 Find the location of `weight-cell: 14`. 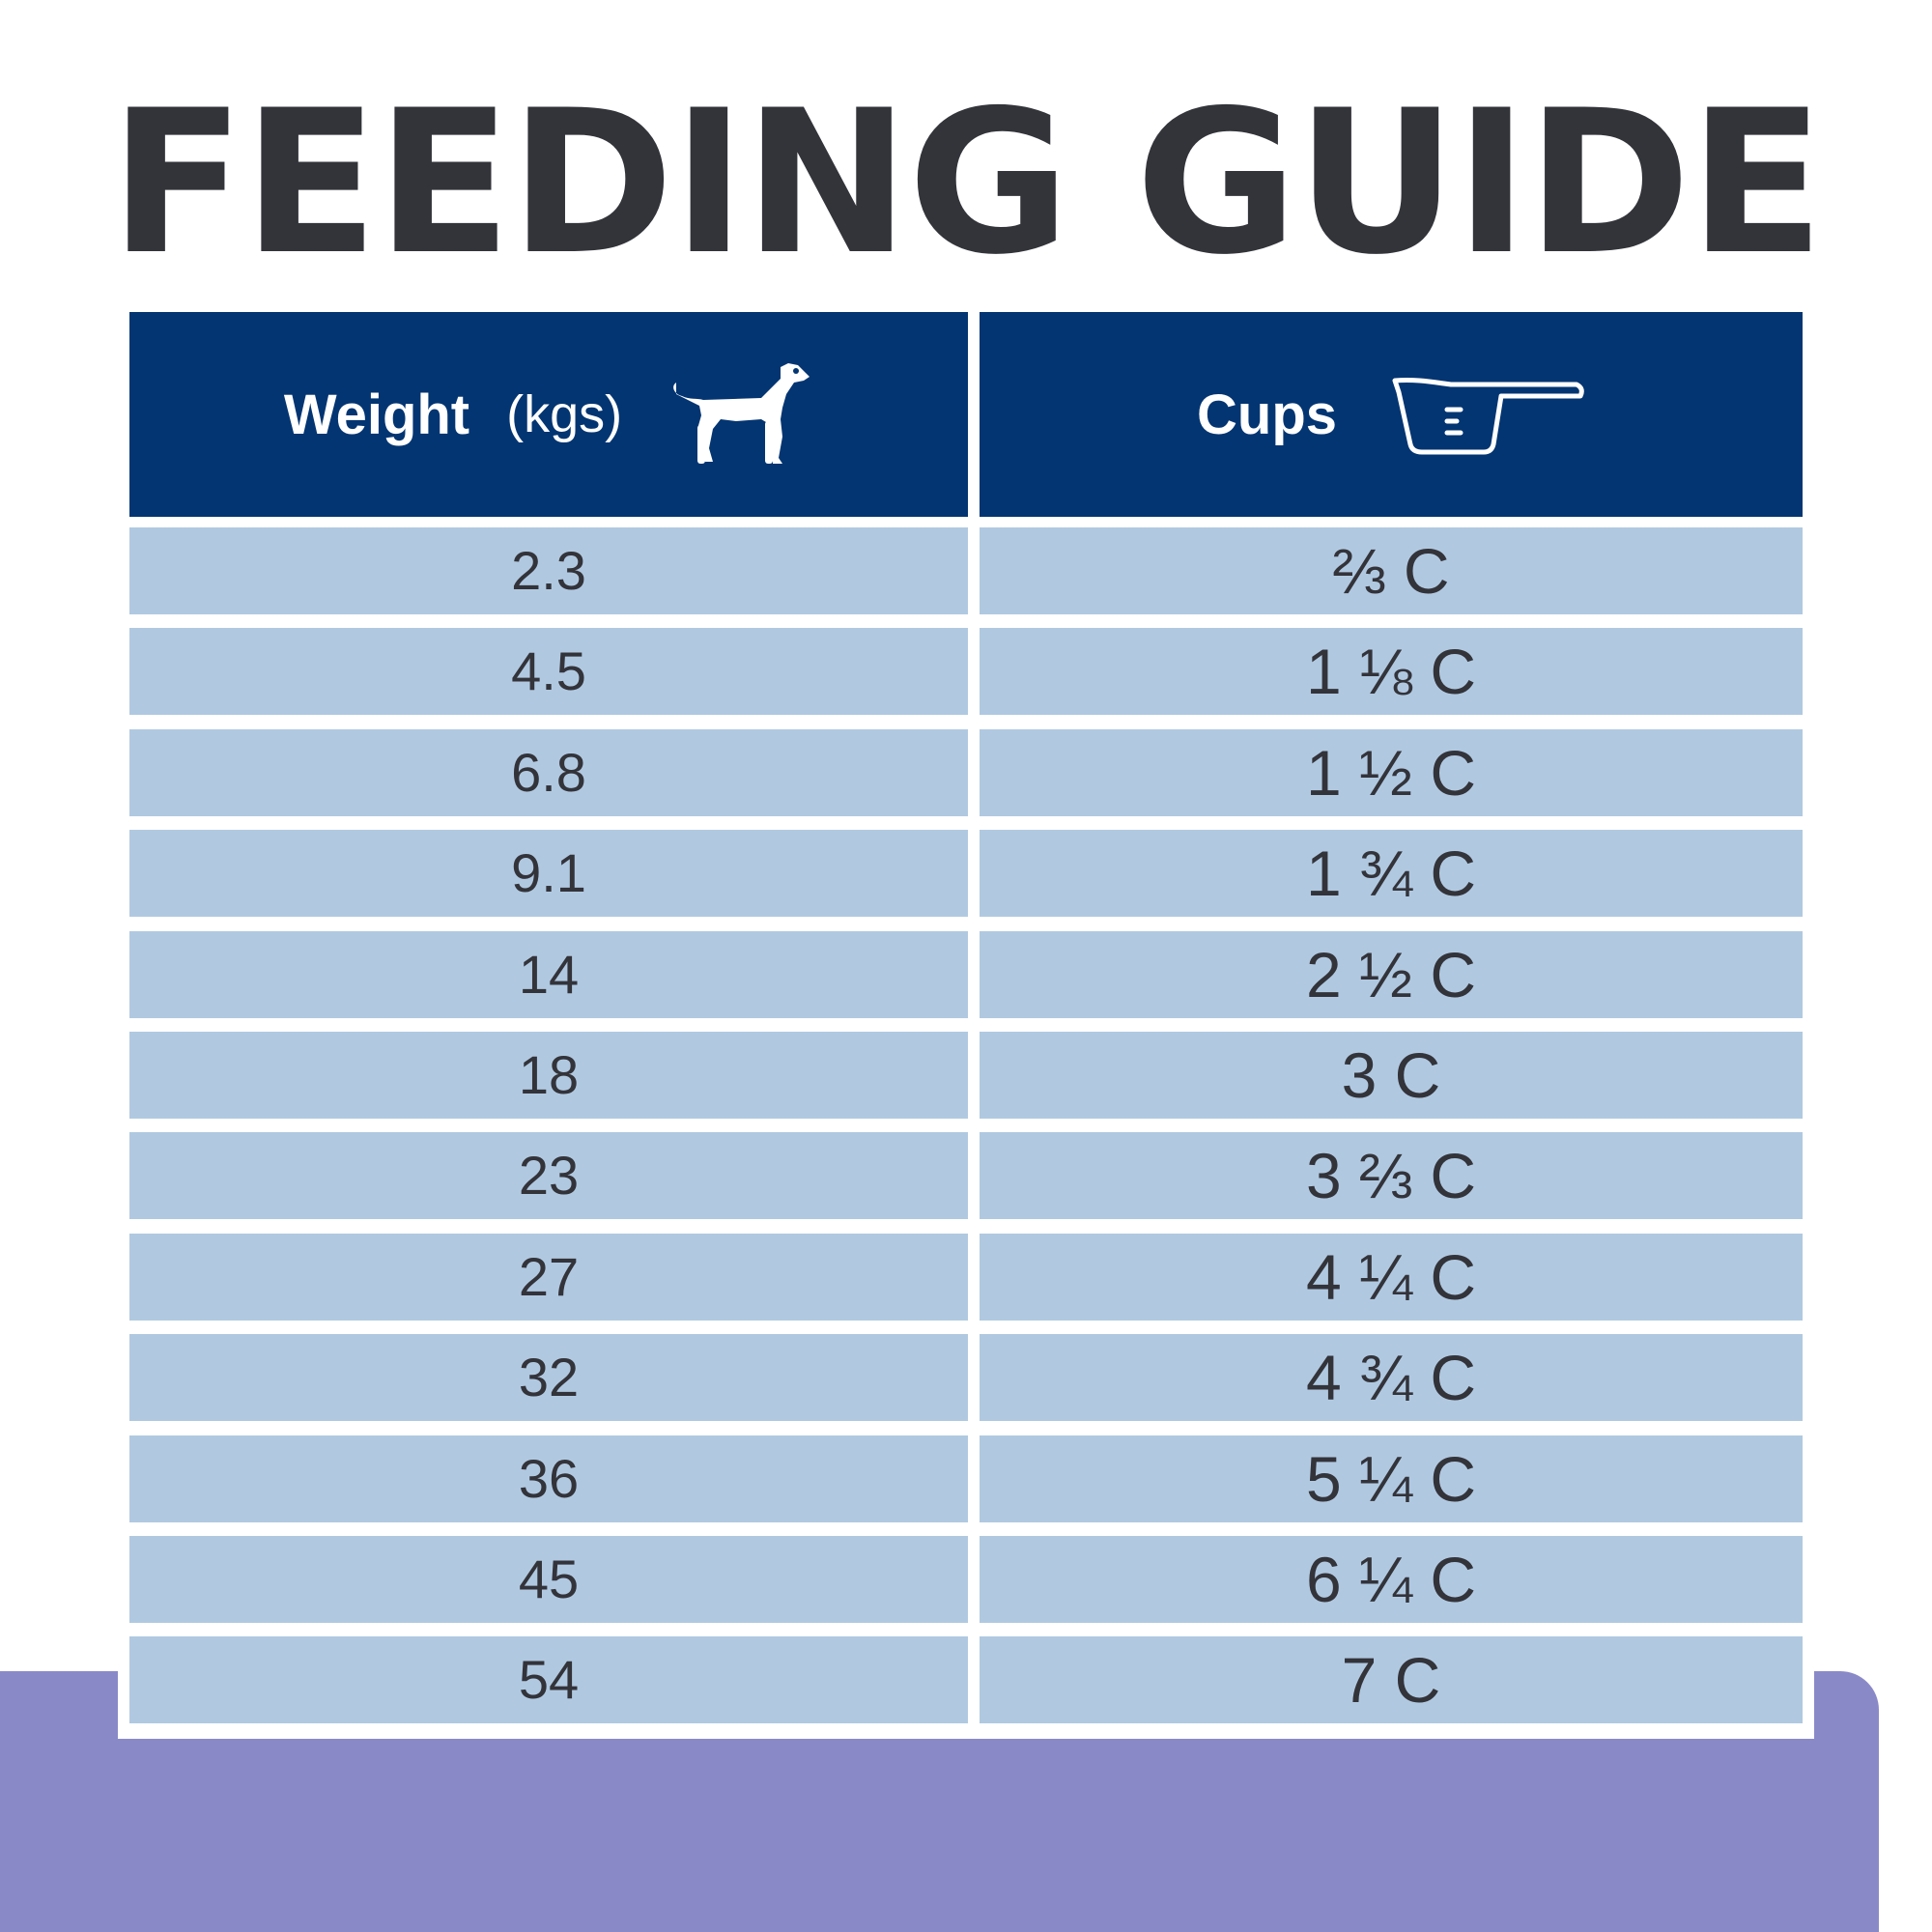

weight-cell: 14 is located at coordinates (548, 974).